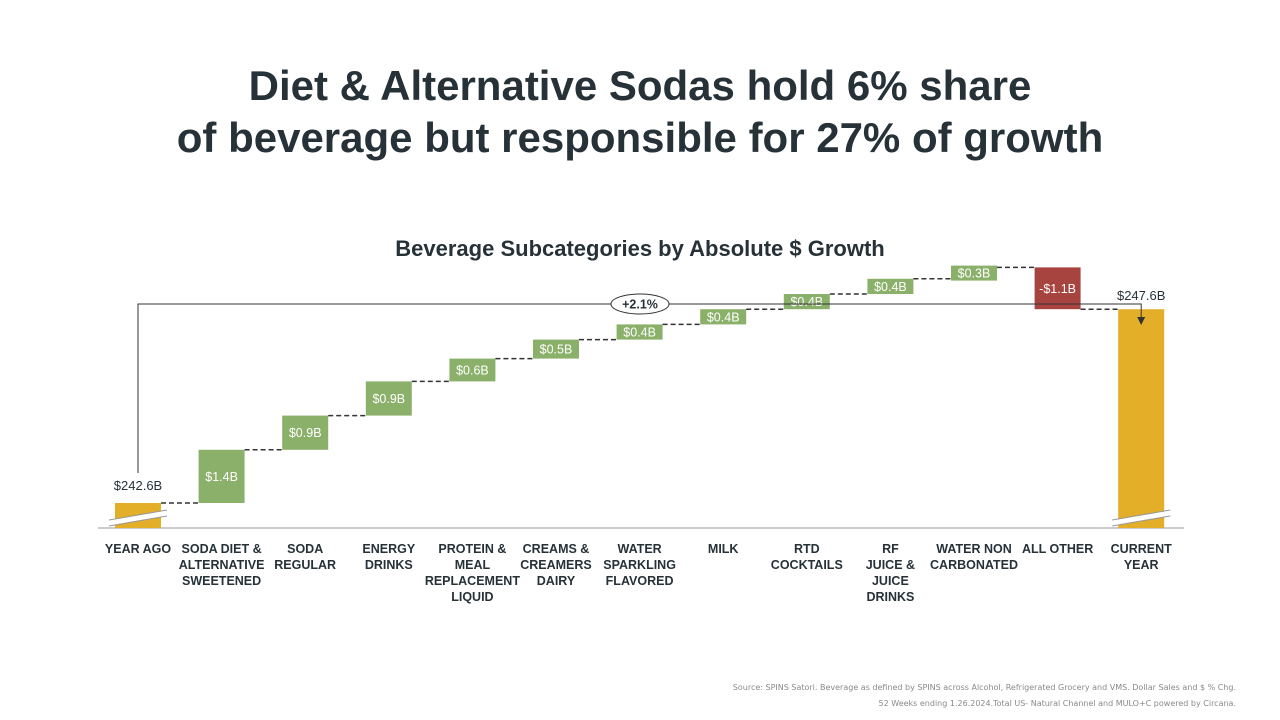 This screenshot has height=720, width=1280. Describe the element at coordinates (1141, 418) in the screenshot. I see `bar-current-year` at that location.